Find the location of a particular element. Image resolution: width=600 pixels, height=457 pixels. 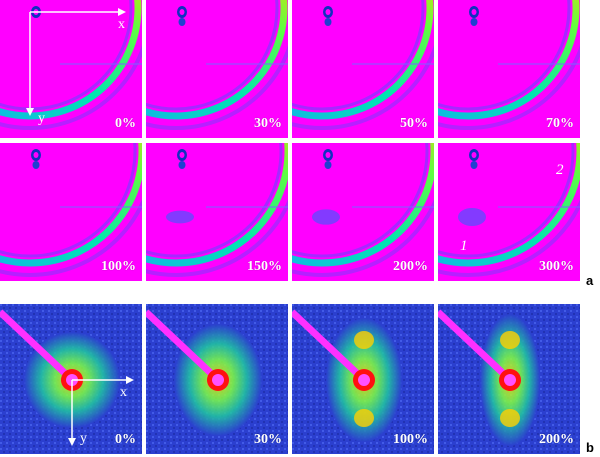

saxs-panel: 50% is located at coordinates (363, 69).